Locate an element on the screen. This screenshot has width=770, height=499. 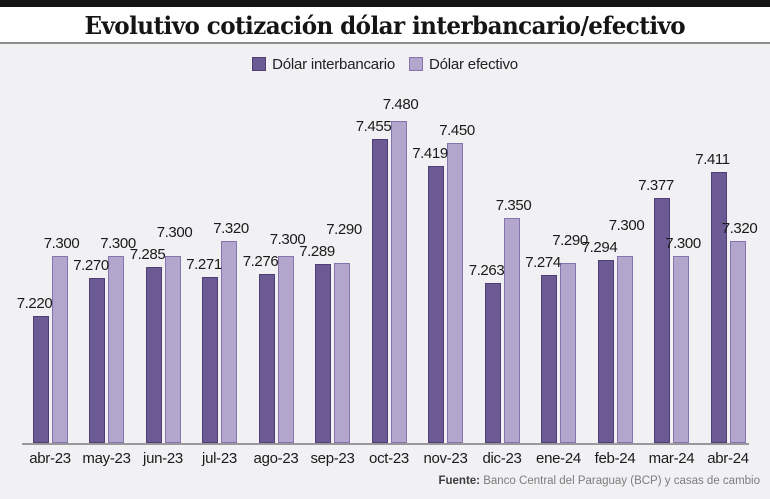
value-label-interbancario: 7.271 is located at coordinates (204, 265).